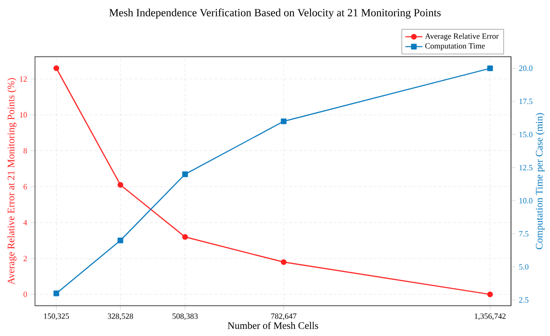 This screenshot has width=550, height=336. I want to click on x-axis-title: Number of Mesh Cells, so click(273, 325).